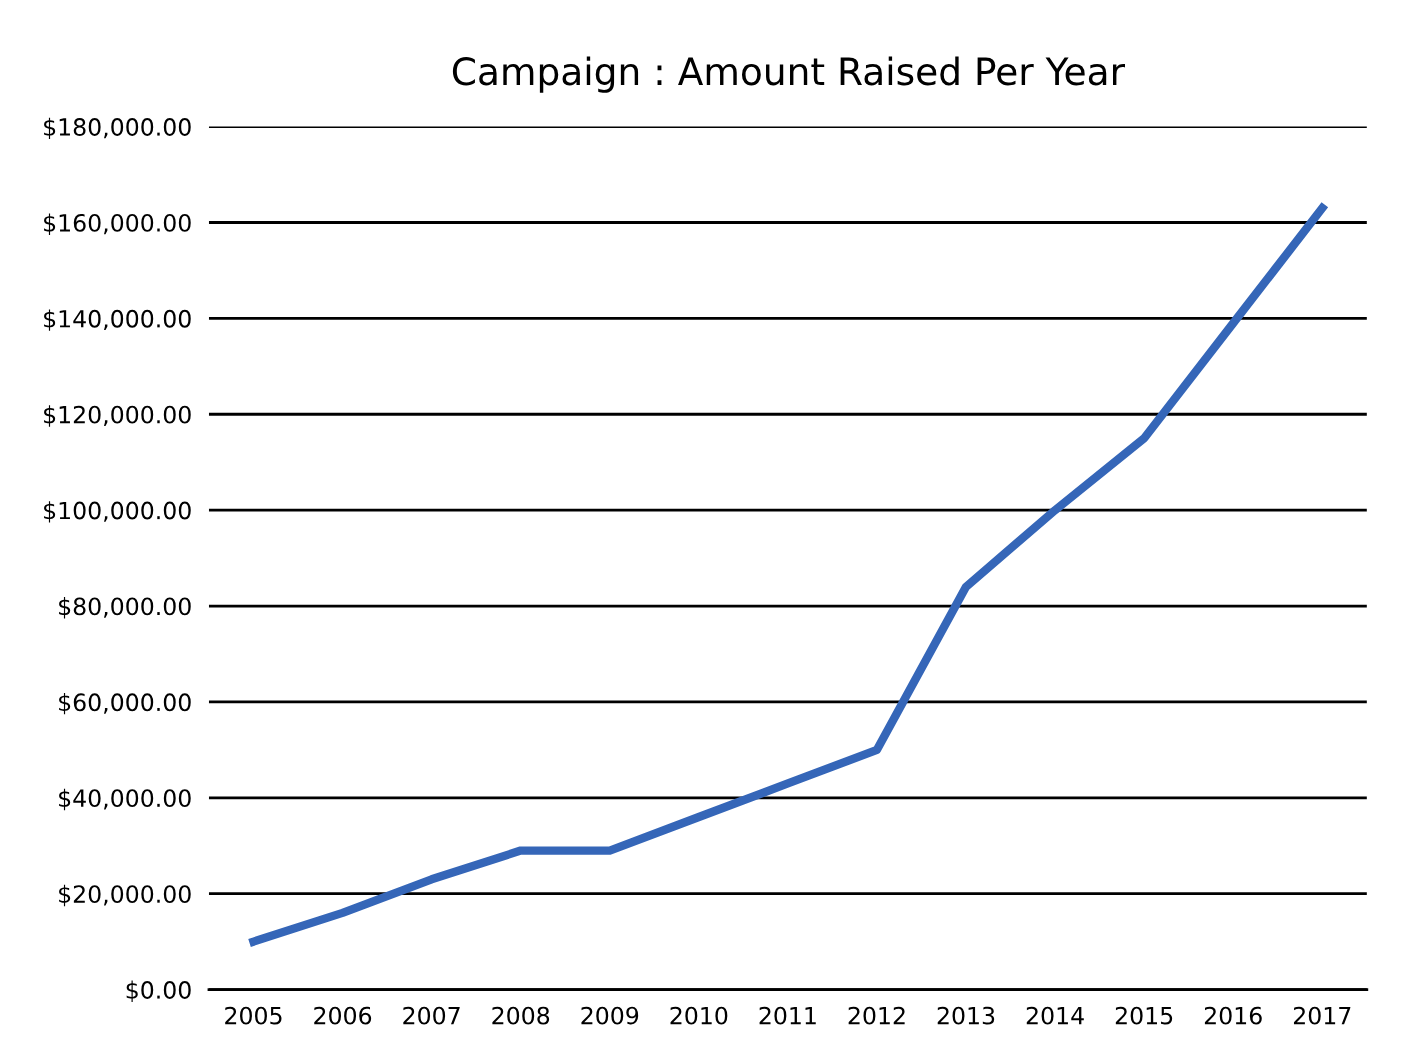 This screenshot has width=1412, height=1055. What do you see at coordinates (253, 1015) in the screenshot?
I see `x-tick-label: 2005` at bounding box center [253, 1015].